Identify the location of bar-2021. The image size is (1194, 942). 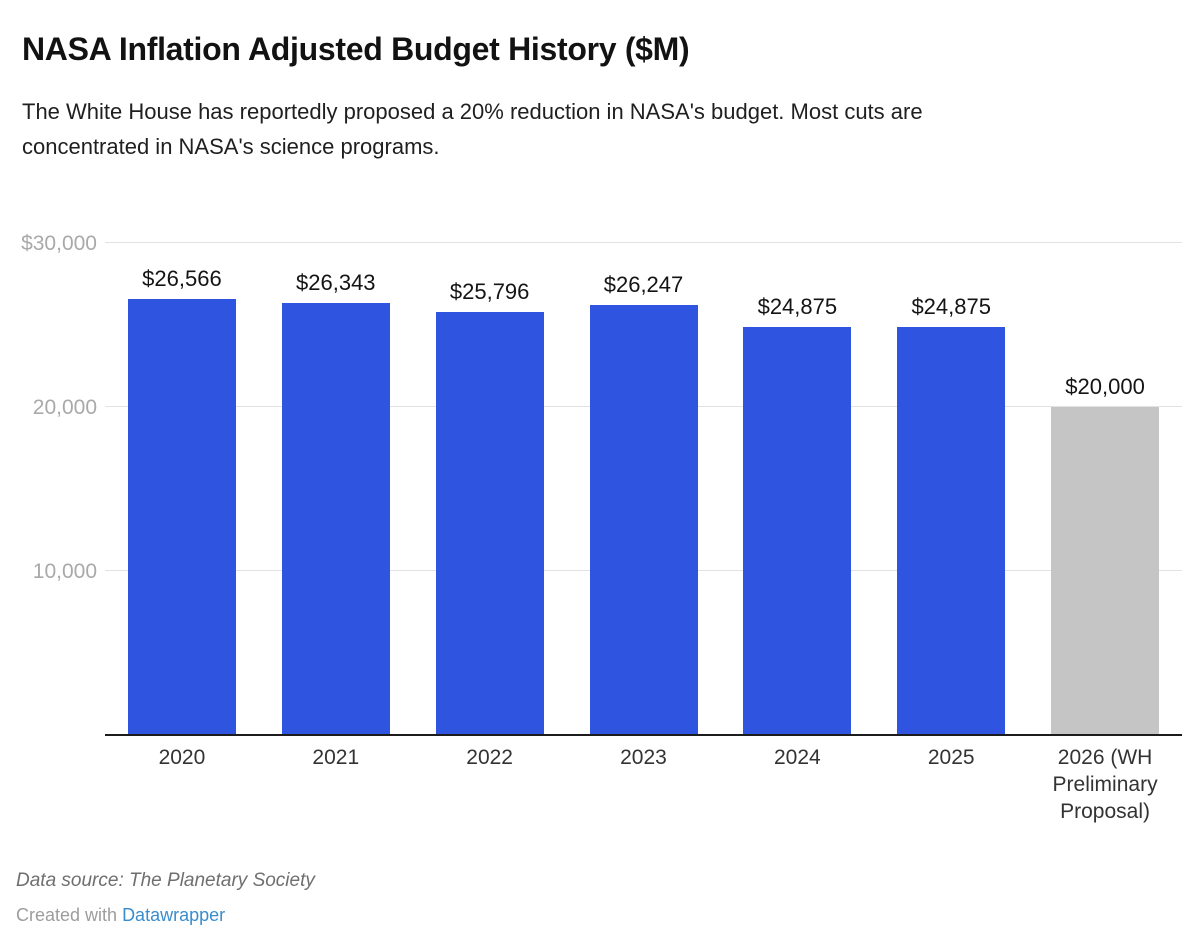
(335, 518).